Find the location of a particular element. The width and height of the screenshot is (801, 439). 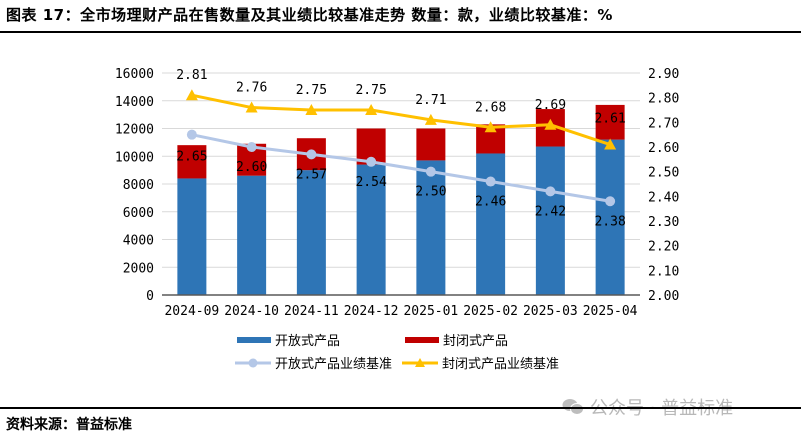

right-axis-tick-label: 2.80 is located at coordinates (663, 99).